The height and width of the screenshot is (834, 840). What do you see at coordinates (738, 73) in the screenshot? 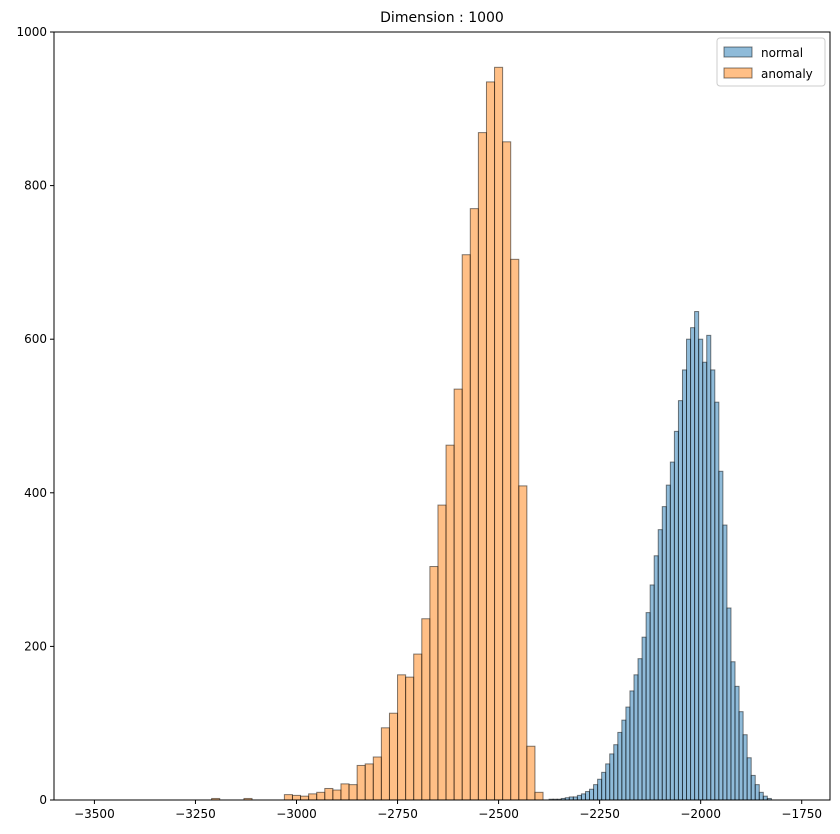
I see `legend-swatch-anomaly` at bounding box center [738, 73].